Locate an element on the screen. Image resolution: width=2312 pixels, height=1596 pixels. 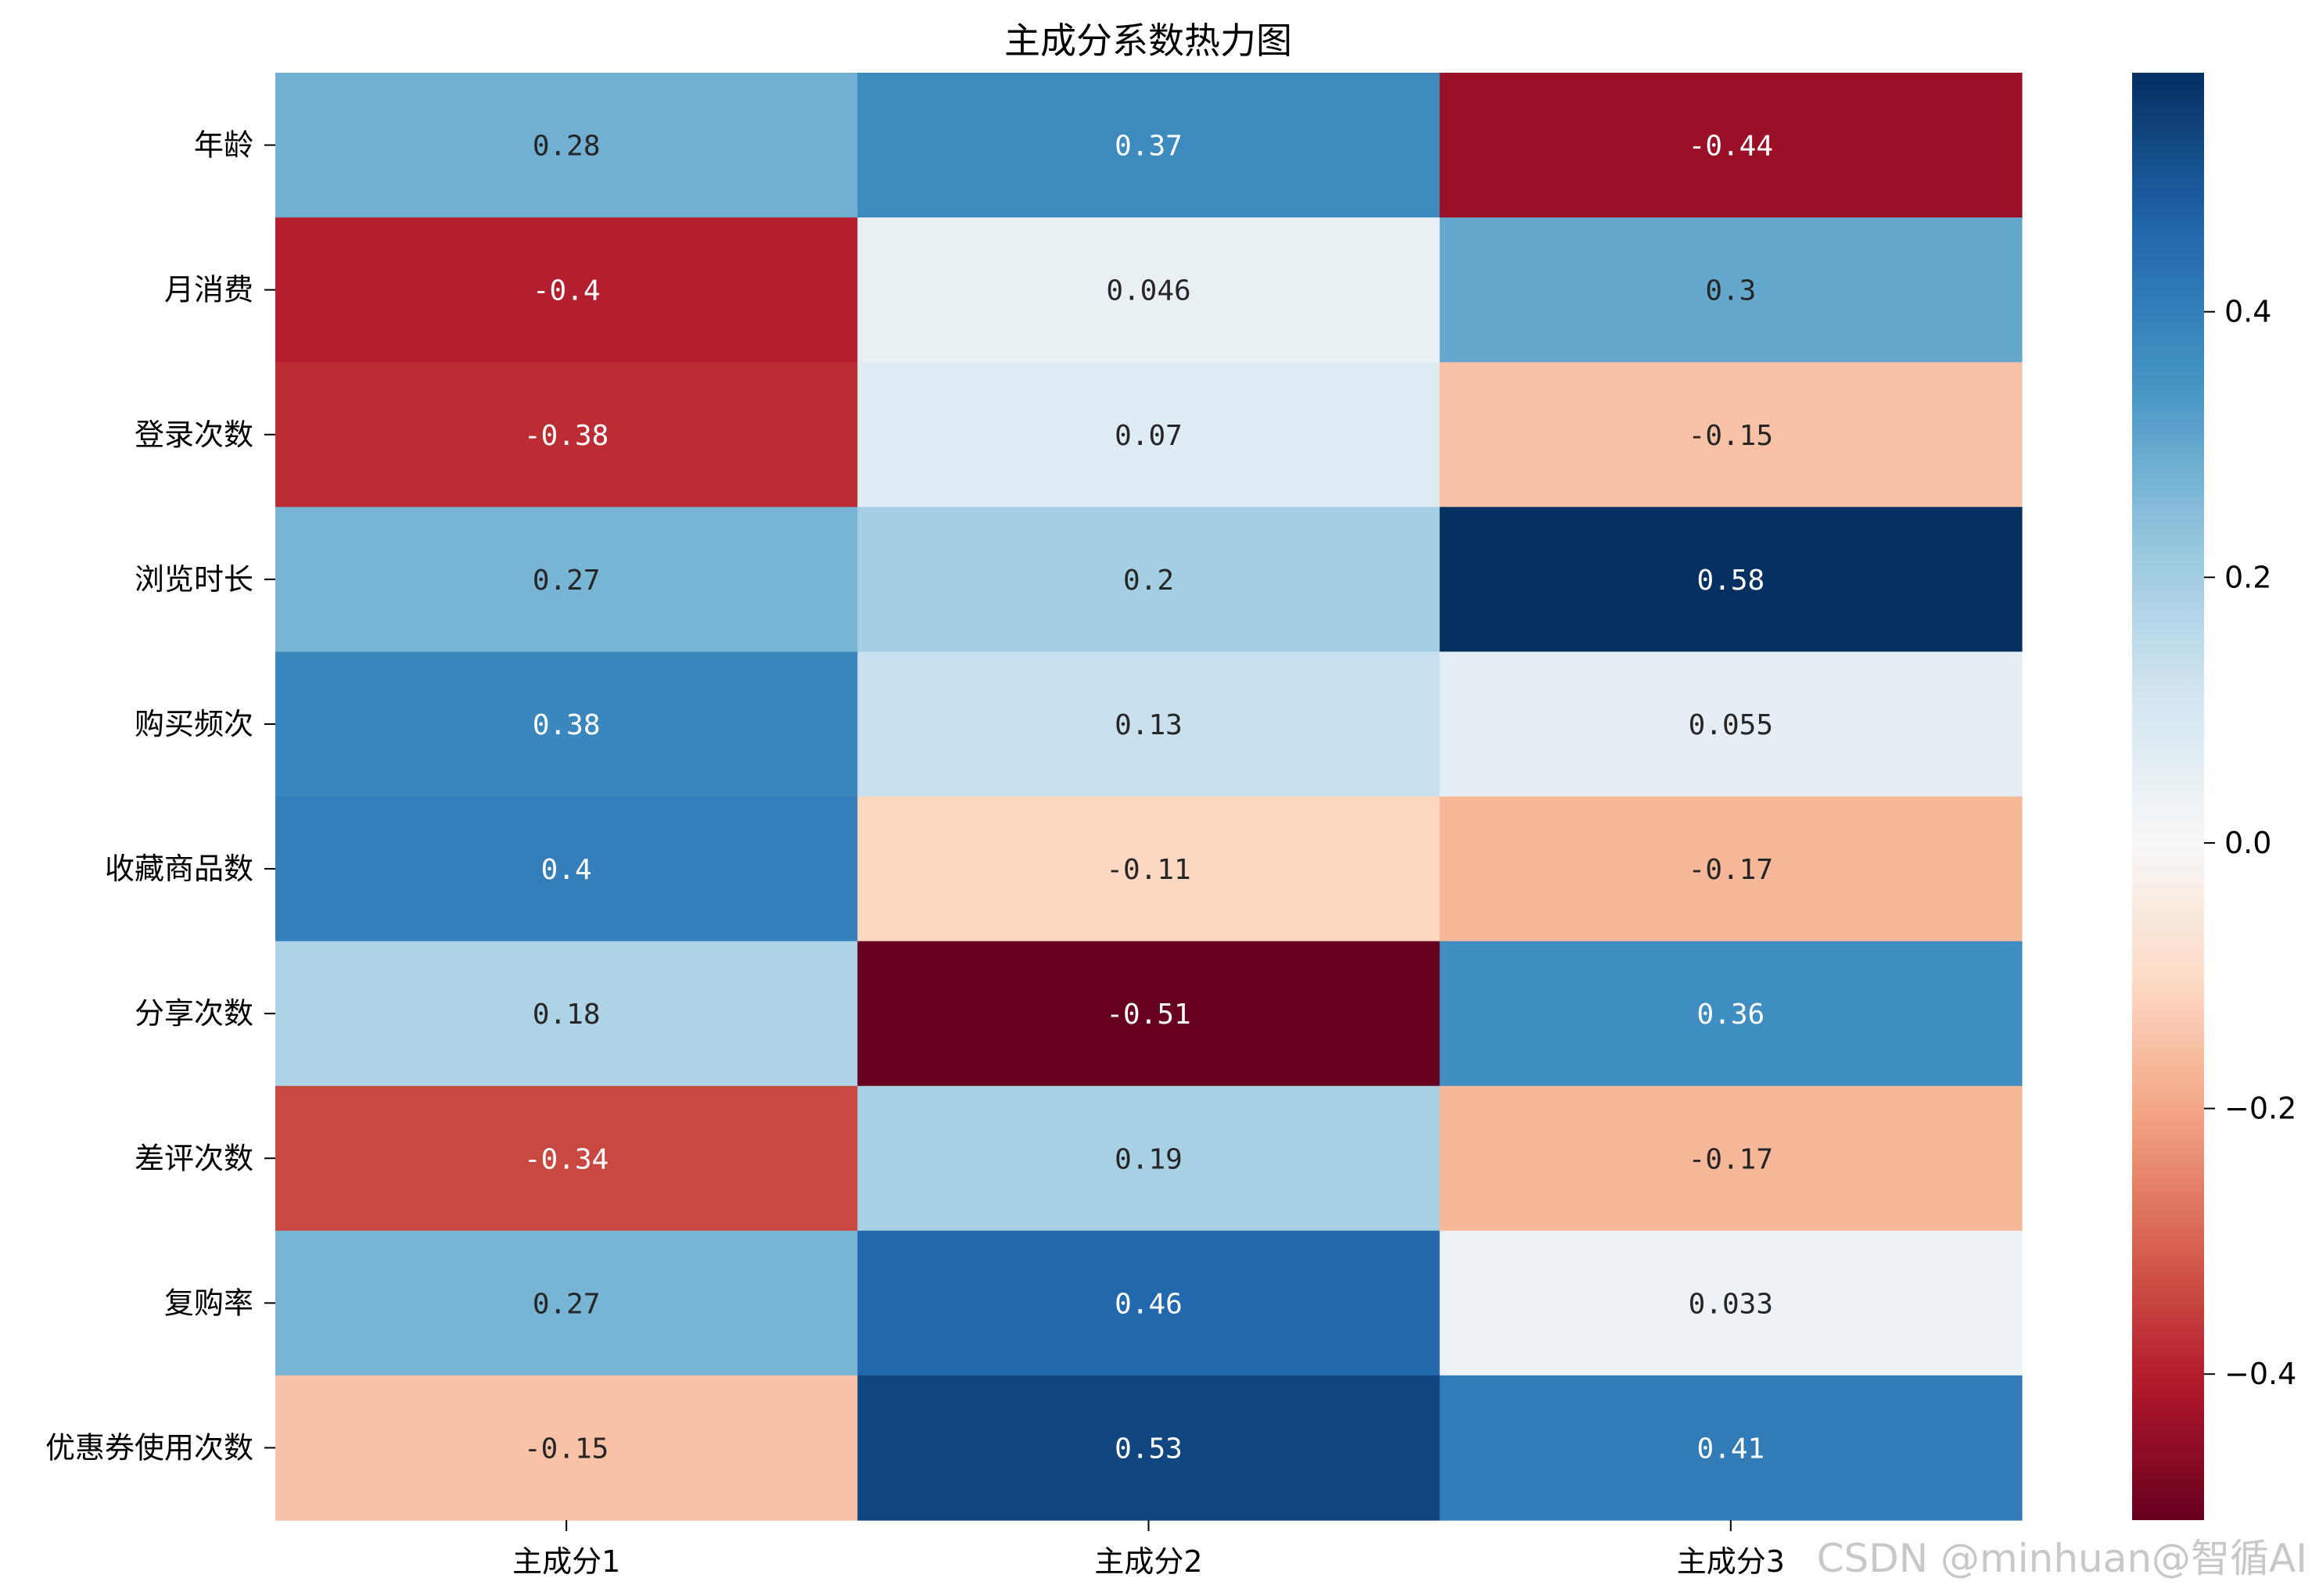
cell-value-label: 0.28 is located at coordinates (567, 147).